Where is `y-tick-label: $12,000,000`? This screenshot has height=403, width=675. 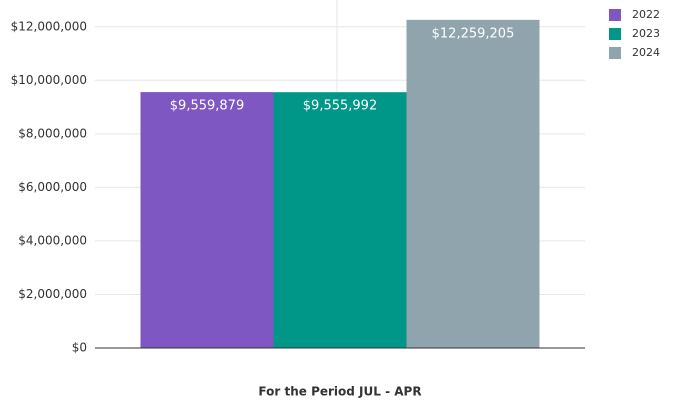 y-tick-label: $12,000,000 is located at coordinates (49, 26).